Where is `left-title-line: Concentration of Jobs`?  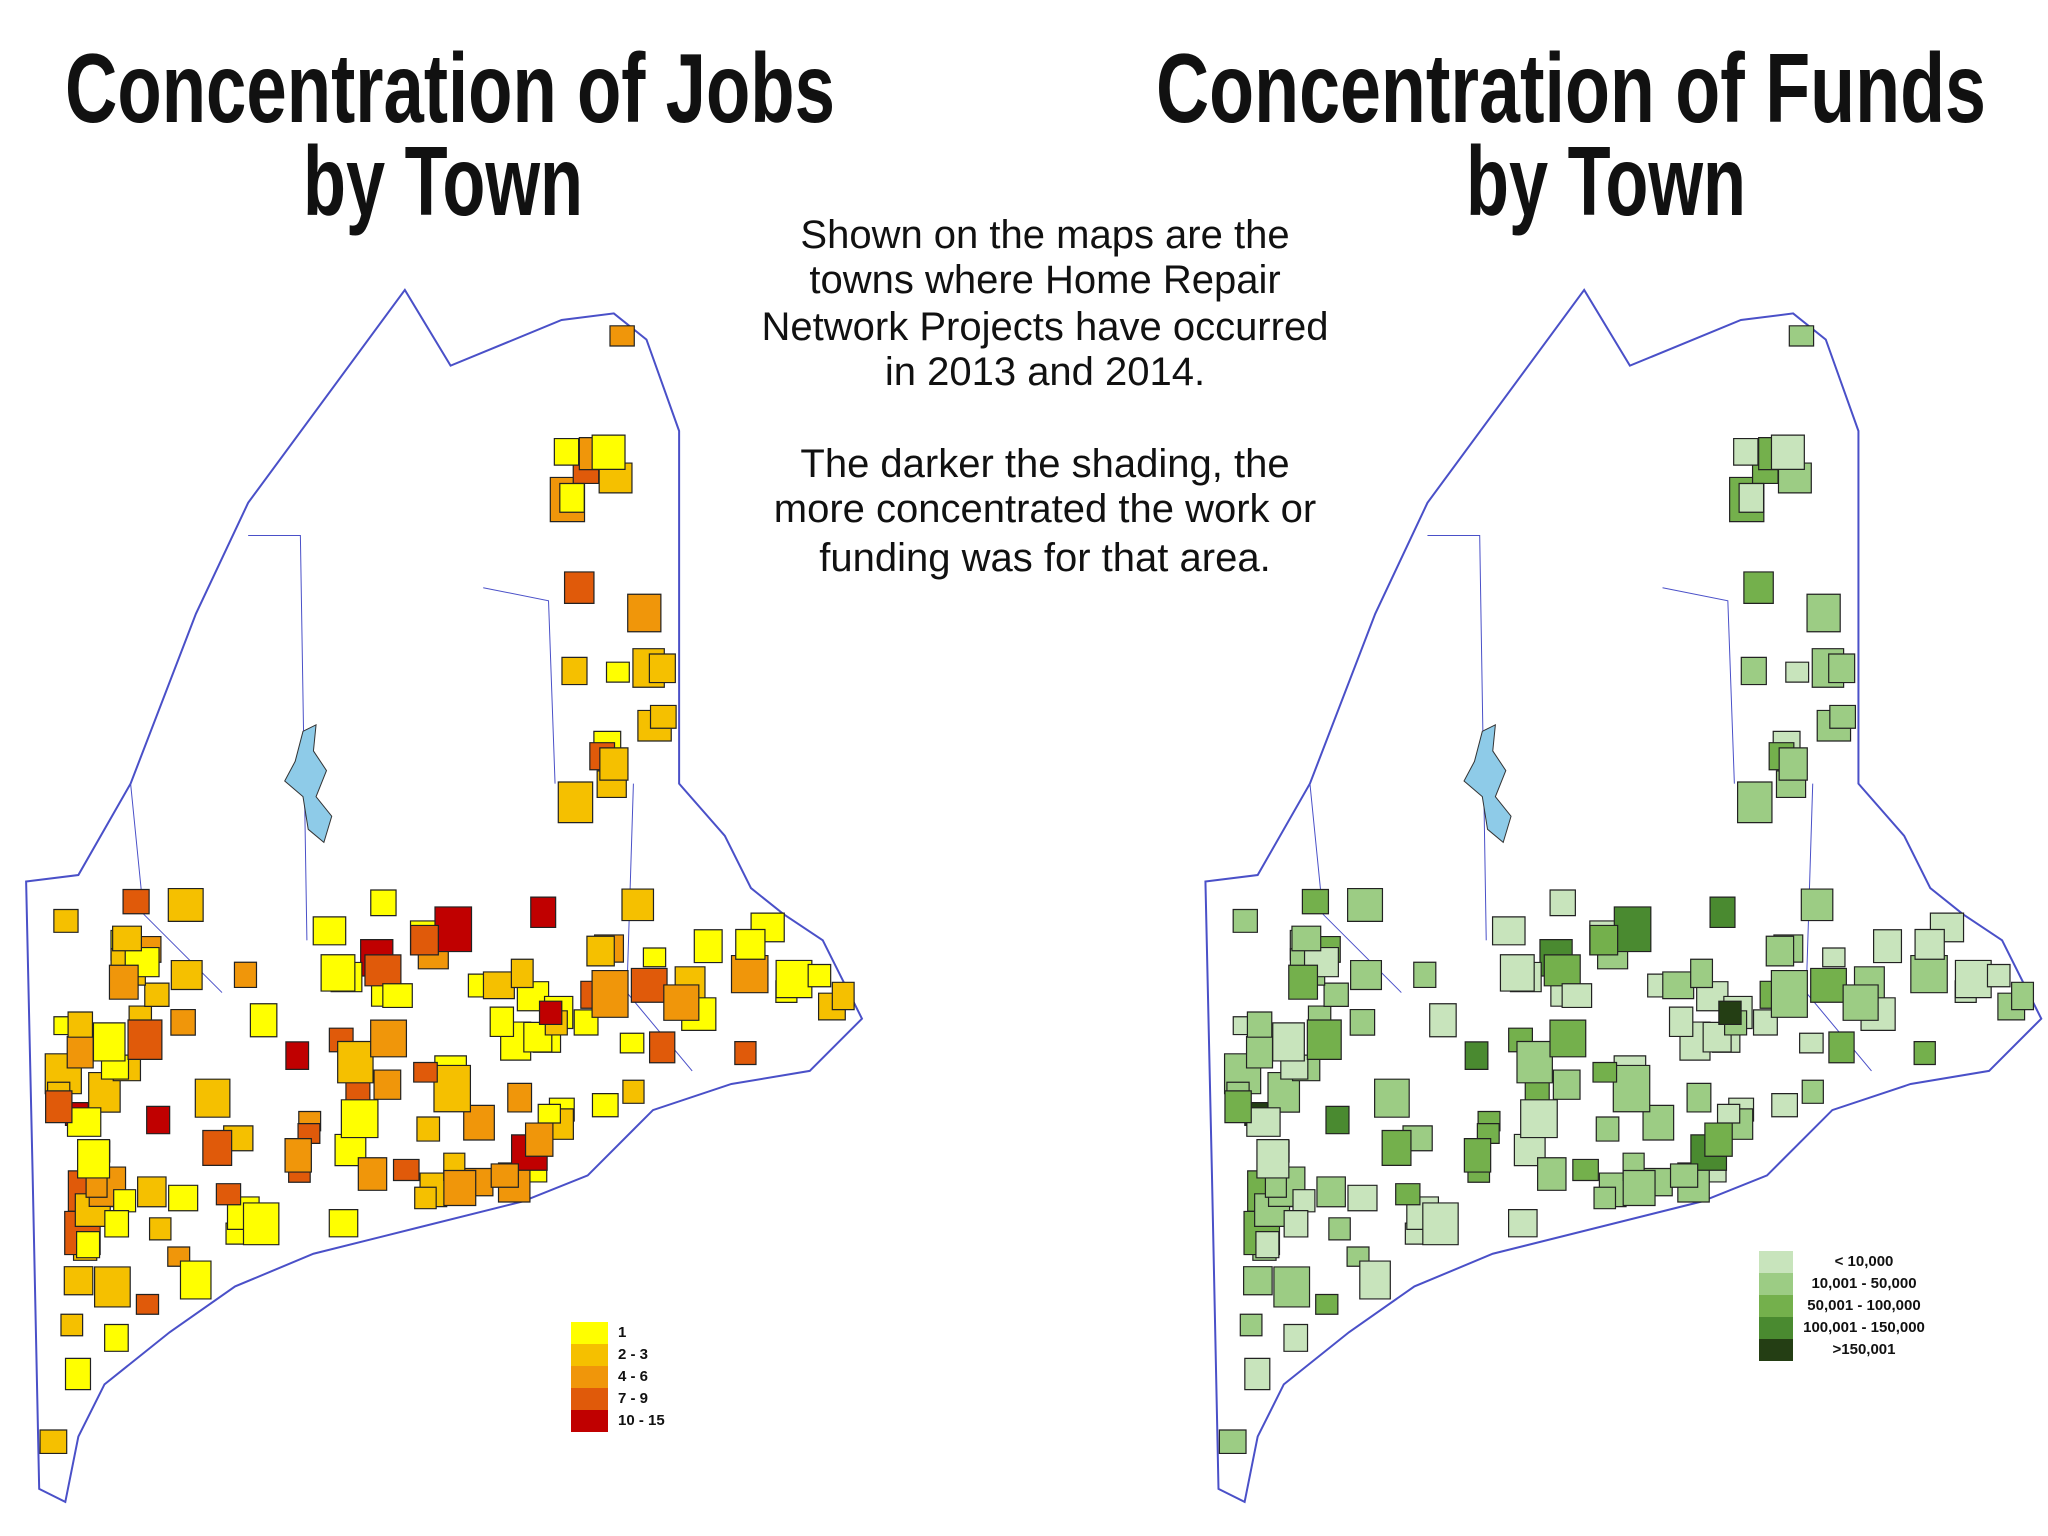
left-title-line: Concentration of Jobs is located at coordinates (450, 88).